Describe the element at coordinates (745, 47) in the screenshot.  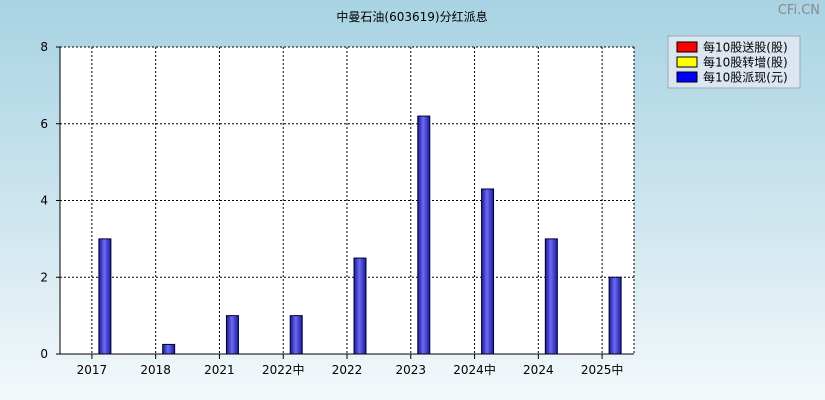
I see `legend-label: 每10股送股(股)` at that location.